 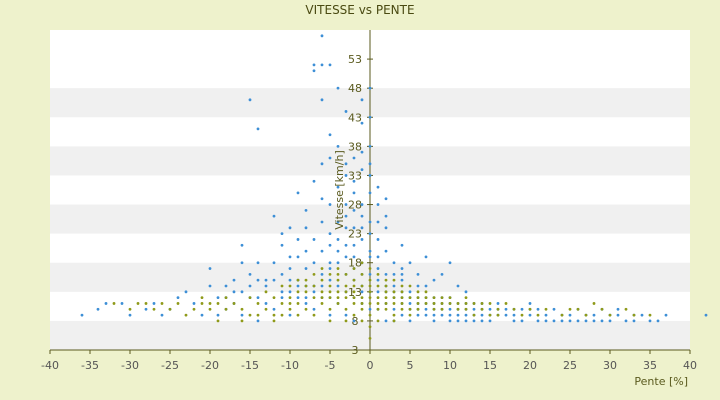 What do you see at coordinates (90, 365) in the screenshot?
I see `x-tick-label: -35` at bounding box center [90, 365].